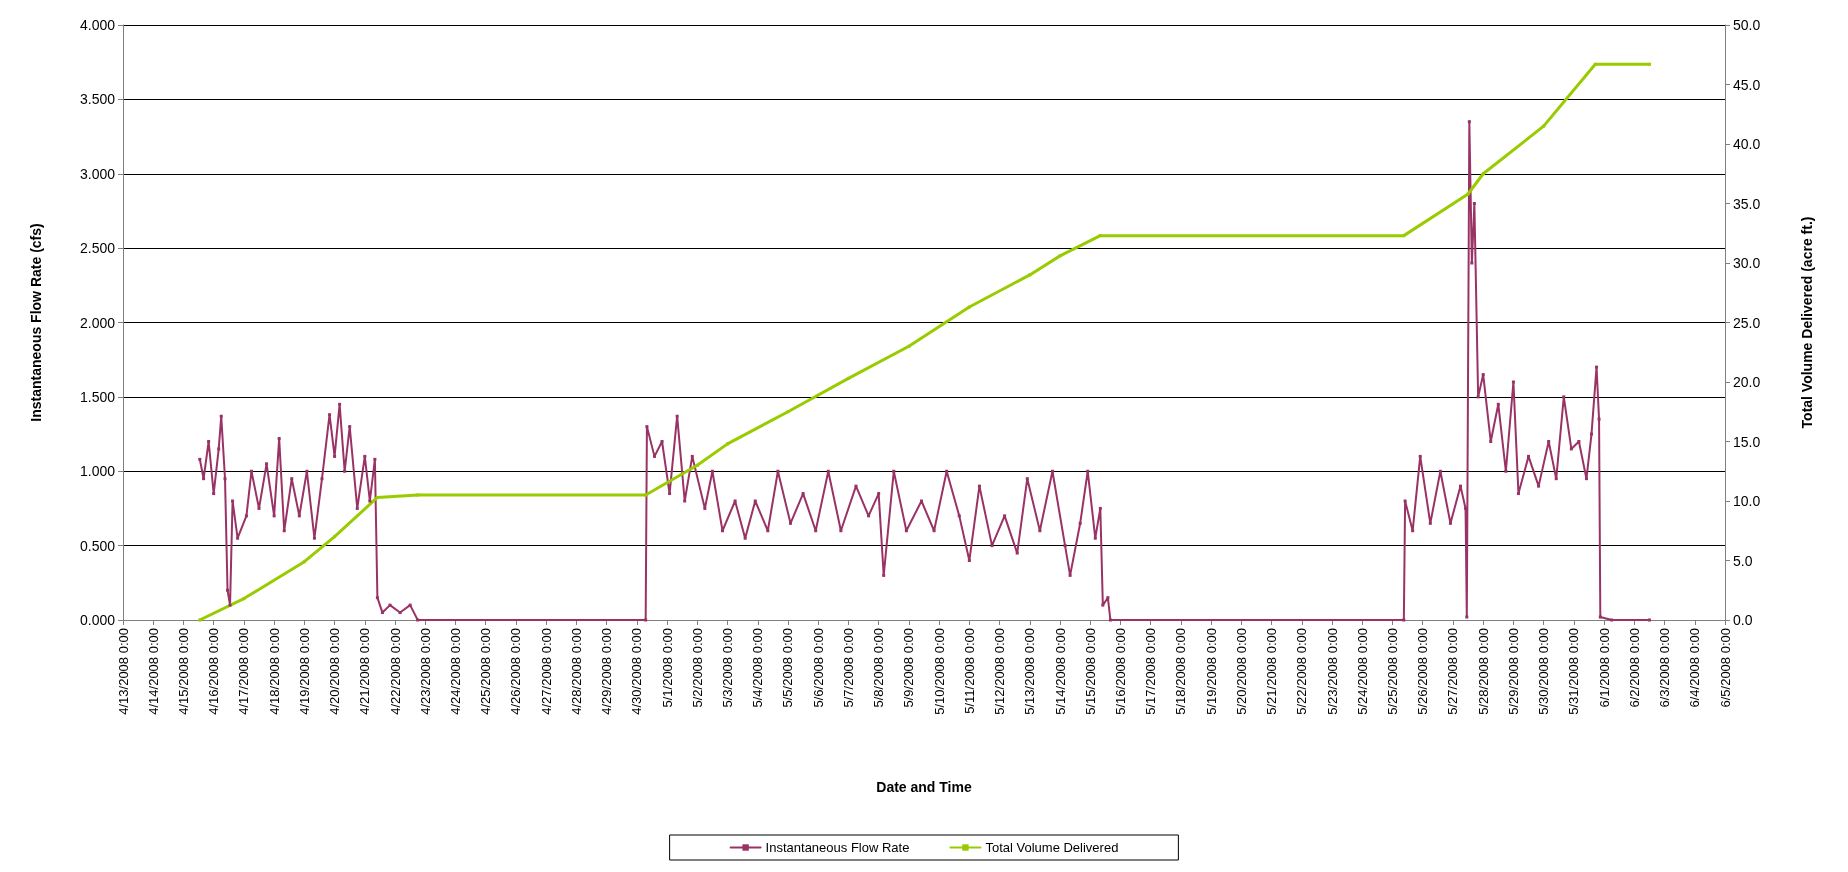 Image resolution: width=1848 pixels, height=872 pixels. What do you see at coordinates (1743, 620) in the screenshot?
I see `y2-tick-label: 0.0` at bounding box center [1743, 620].